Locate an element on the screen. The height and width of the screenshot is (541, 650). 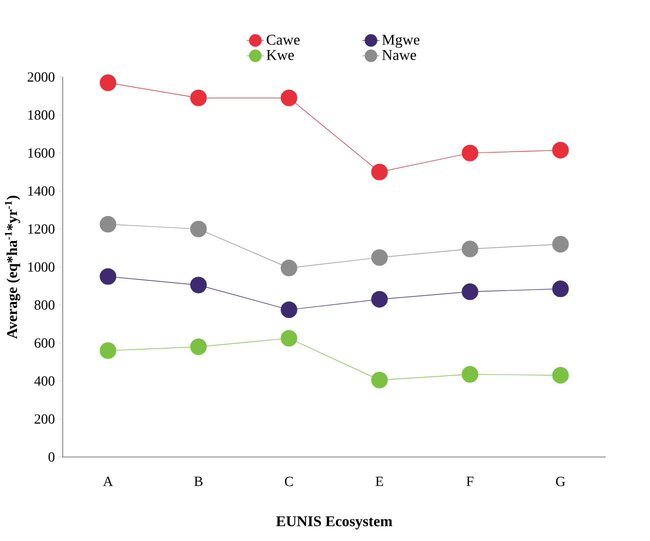
y-tick-label: 1800 is located at coordinates (41, 115).